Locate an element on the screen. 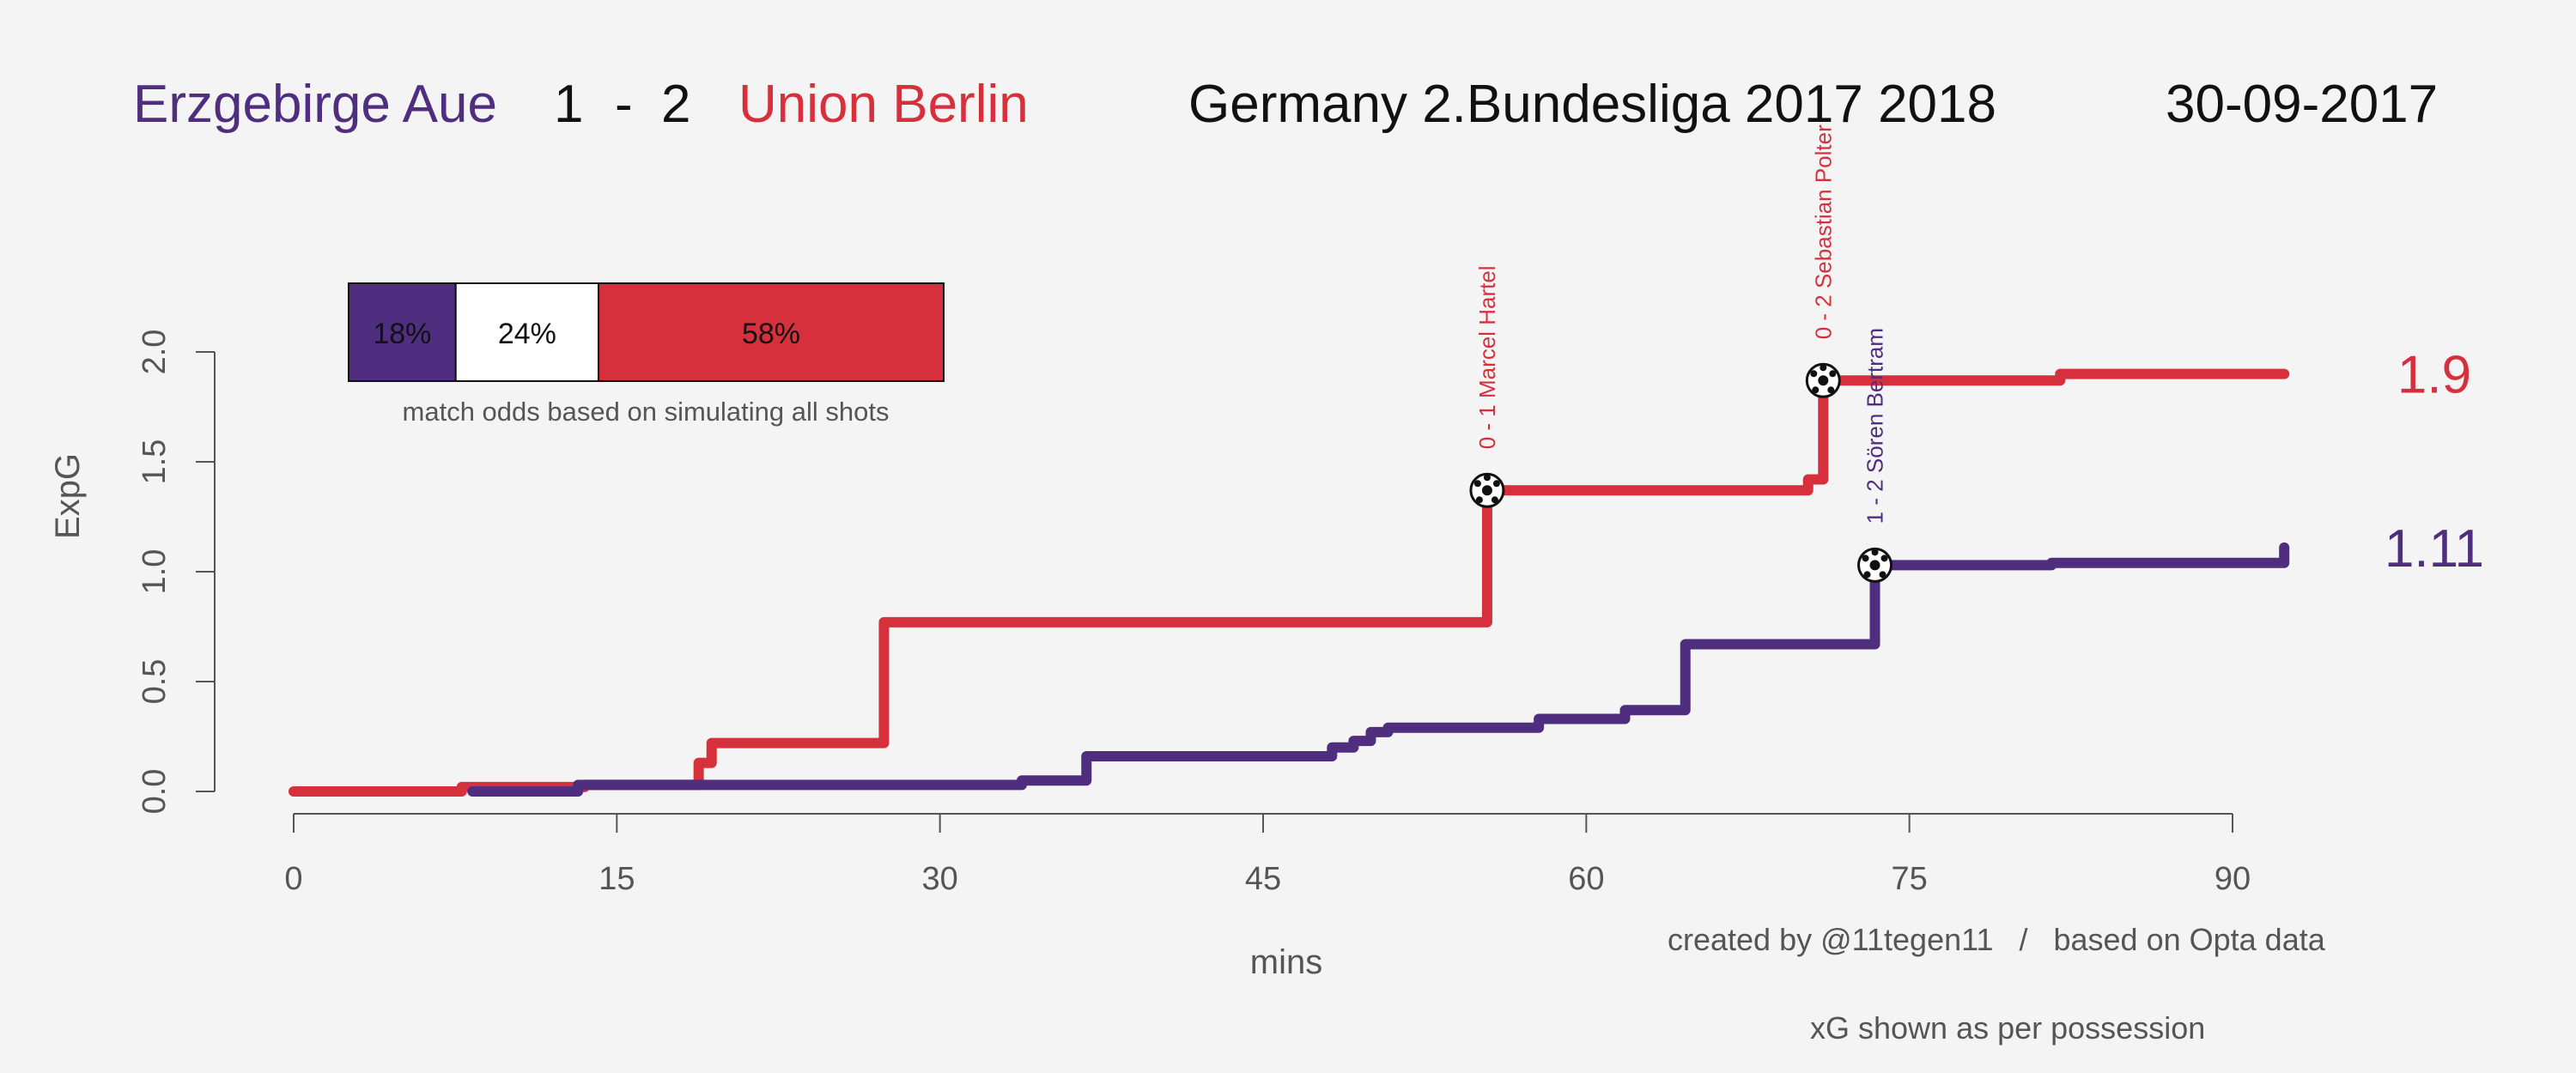 This screenshot has width=2576, height=1073. odds-draw-segment is located at coordinates (527, 332).